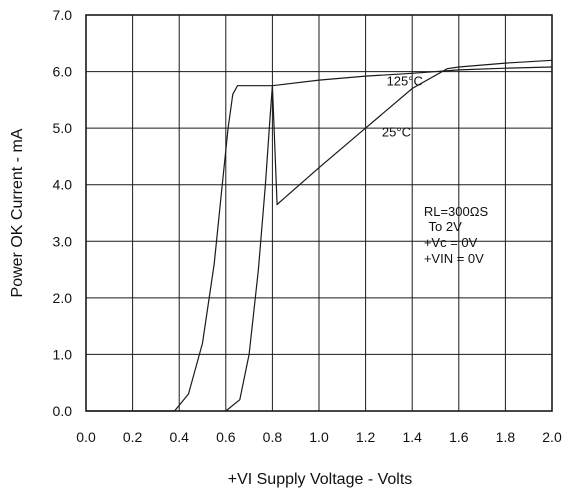 The width and height of the screenshot is (567, 497). Describe the element at coordinates (63, 241) in the screenshot. I see `y-tick-label: 3.0` at that location.